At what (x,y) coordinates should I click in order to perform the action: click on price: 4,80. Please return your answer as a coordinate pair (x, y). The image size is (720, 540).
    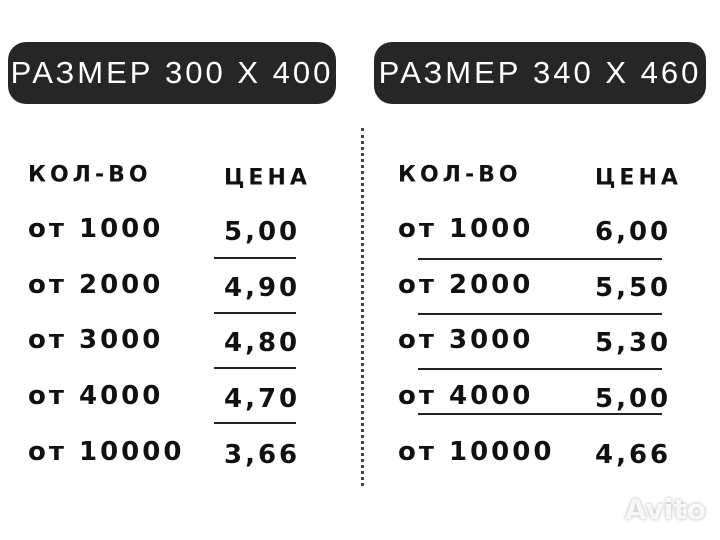
    Looking at the image, I should click on (262, 343).